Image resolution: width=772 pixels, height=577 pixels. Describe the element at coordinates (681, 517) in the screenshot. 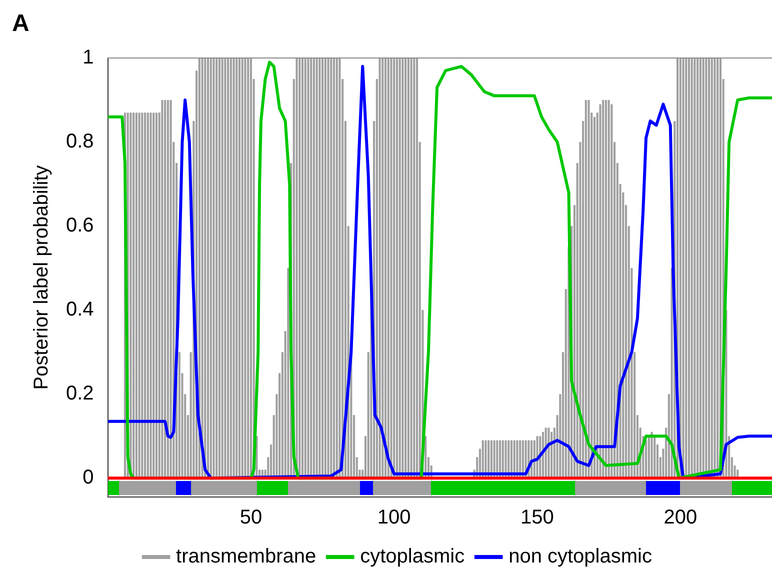

I see `x-tick-label: 200` at that location.